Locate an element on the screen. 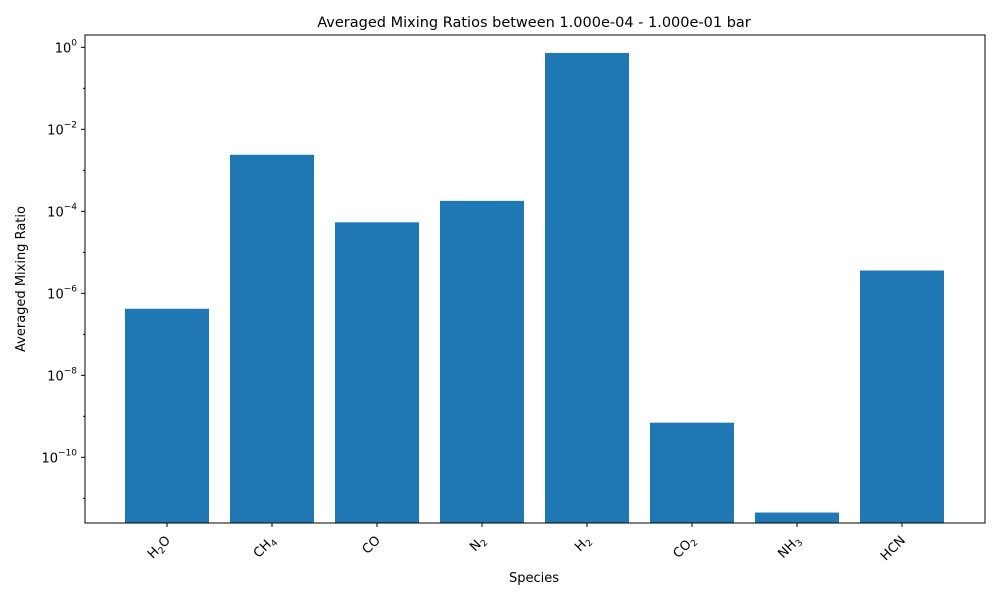 Image resolution: width=1000 pixels, height=600 pixels. x-tick-label: H2 is located at coordinates (583, 544).